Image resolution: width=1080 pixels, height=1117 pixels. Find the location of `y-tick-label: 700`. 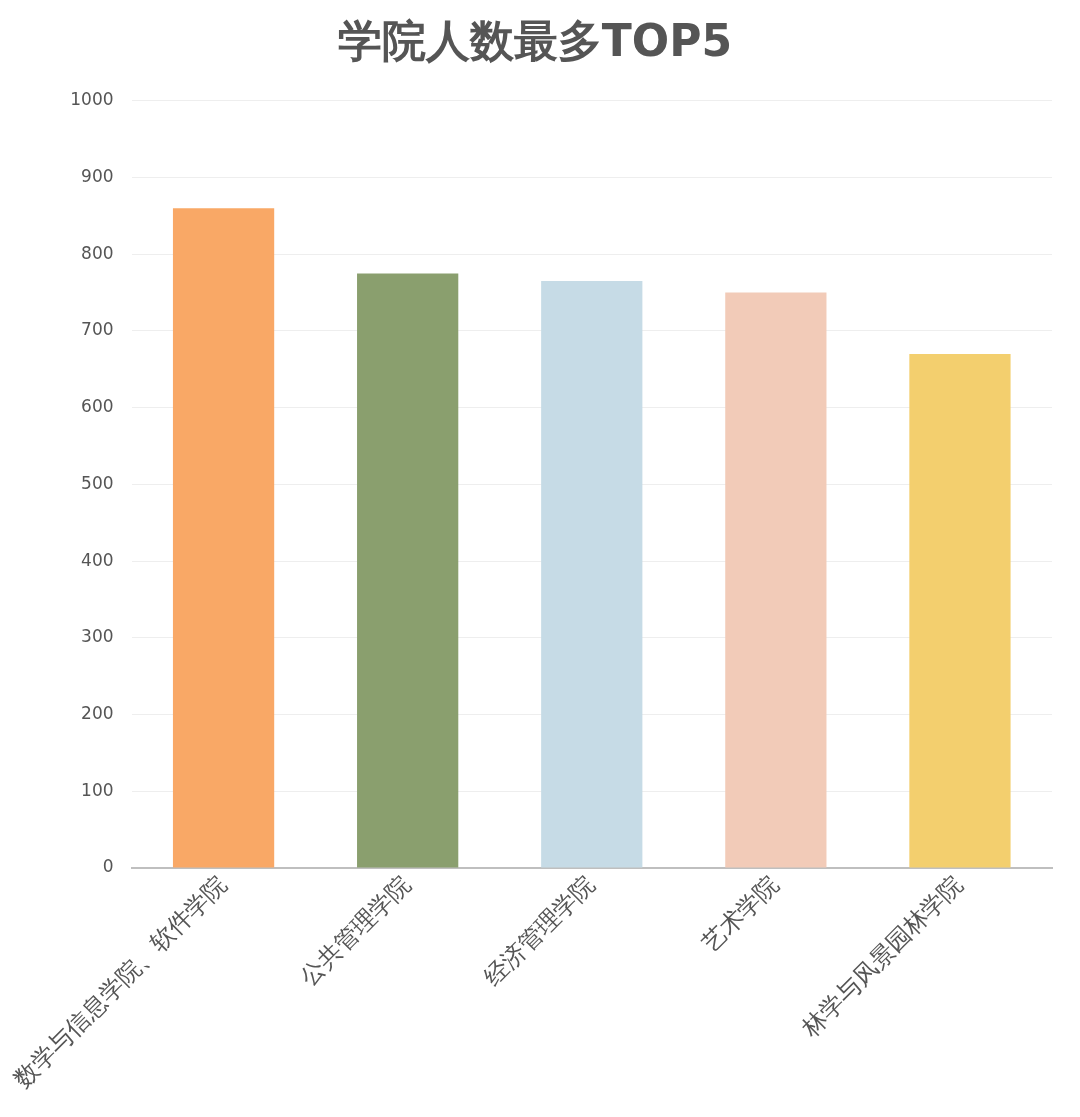

y-tick-label: 700 is located at coordinates (97, 329).